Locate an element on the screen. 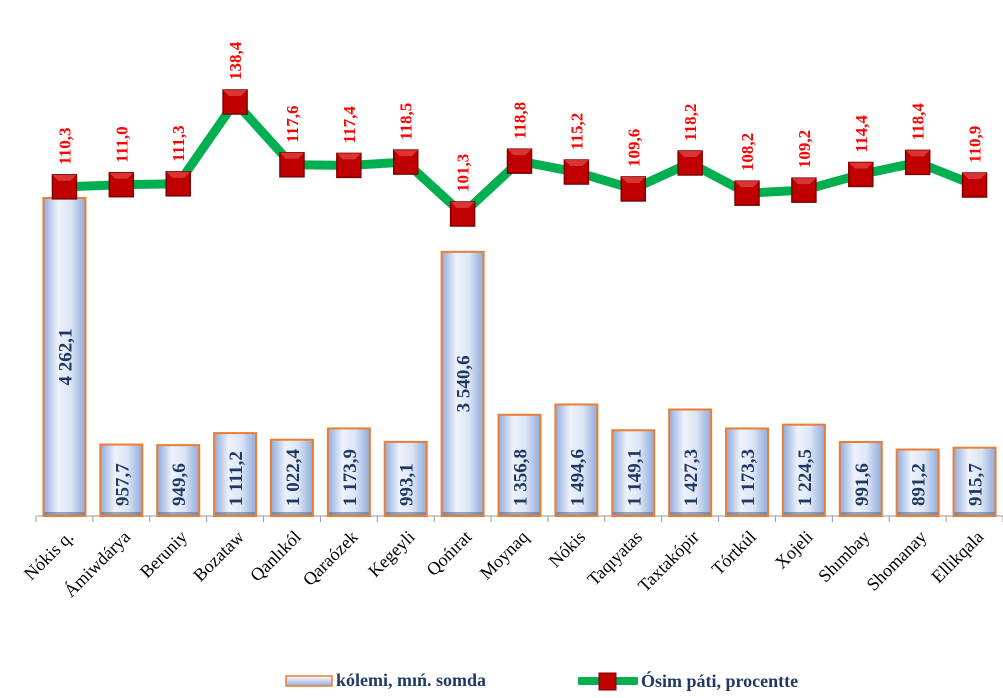  line-value-label: 117,6 is located at coordinates (292, 123).